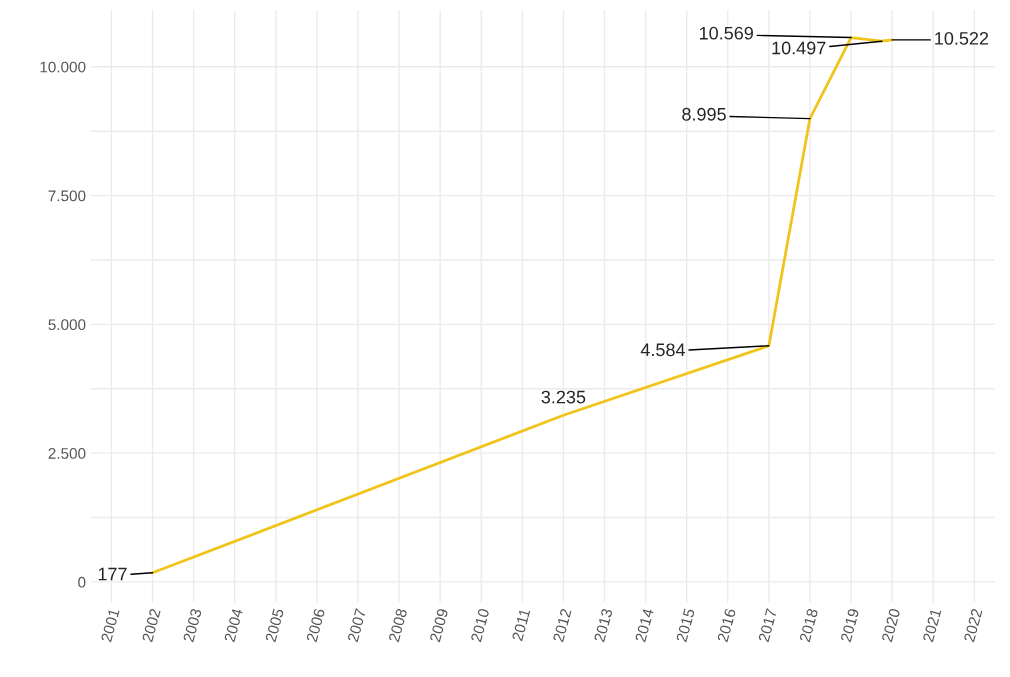 This screenshot has width=1010, height=677. Describe the element at coordinates (151, 625) in the screenshot. I see `x-tick-label: 2002` at that location.